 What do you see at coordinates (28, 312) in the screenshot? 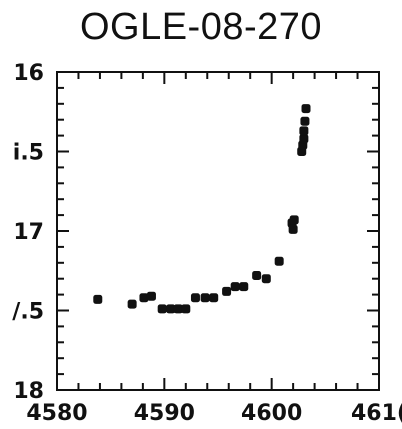
I see `y-tick-label: /.5` at bounding box center [28, 312].